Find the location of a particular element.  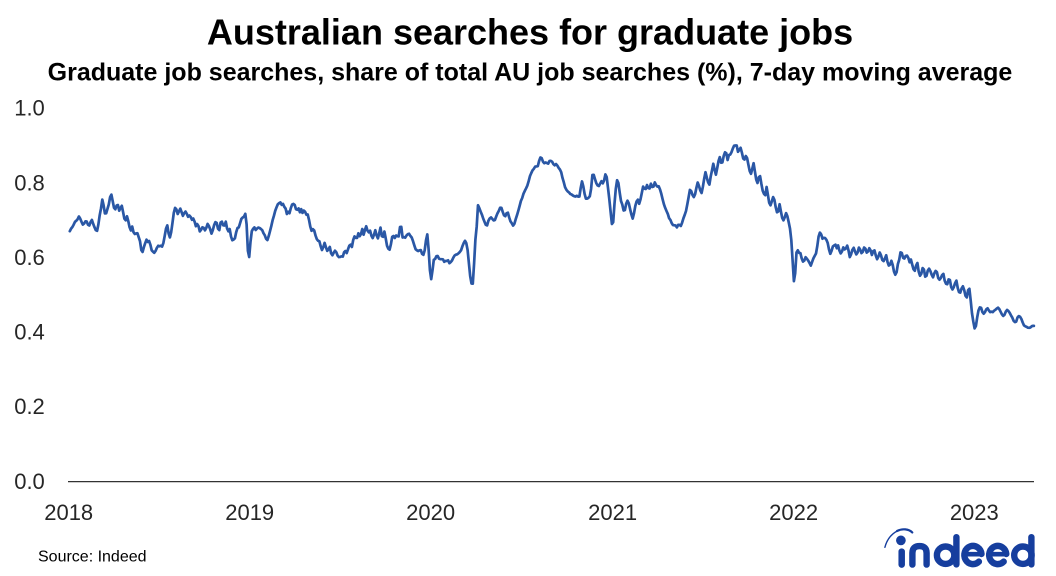

svg-text: 0.4 is located at coordinates (29, 331).